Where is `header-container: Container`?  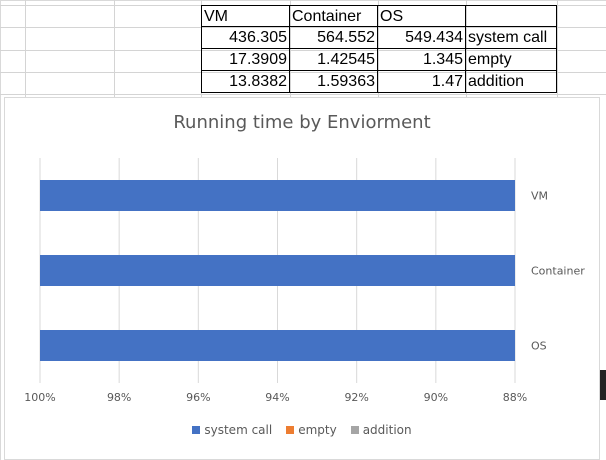
header-container: Container is located at coordinates (334, 16).